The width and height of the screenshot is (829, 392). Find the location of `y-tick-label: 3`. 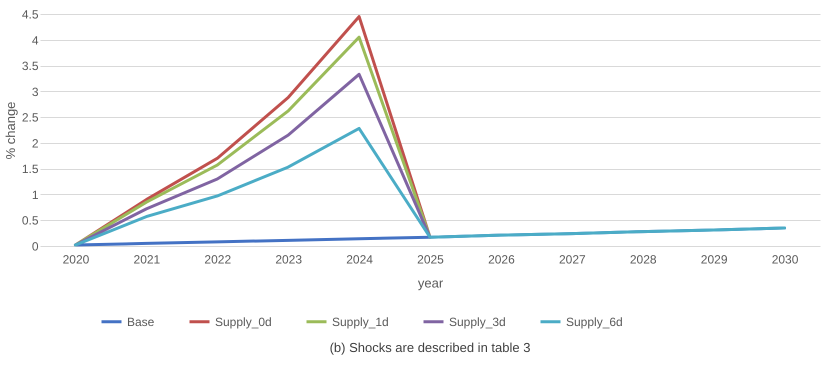

y-tick-label: 3 is located at coordinates (35, 91).